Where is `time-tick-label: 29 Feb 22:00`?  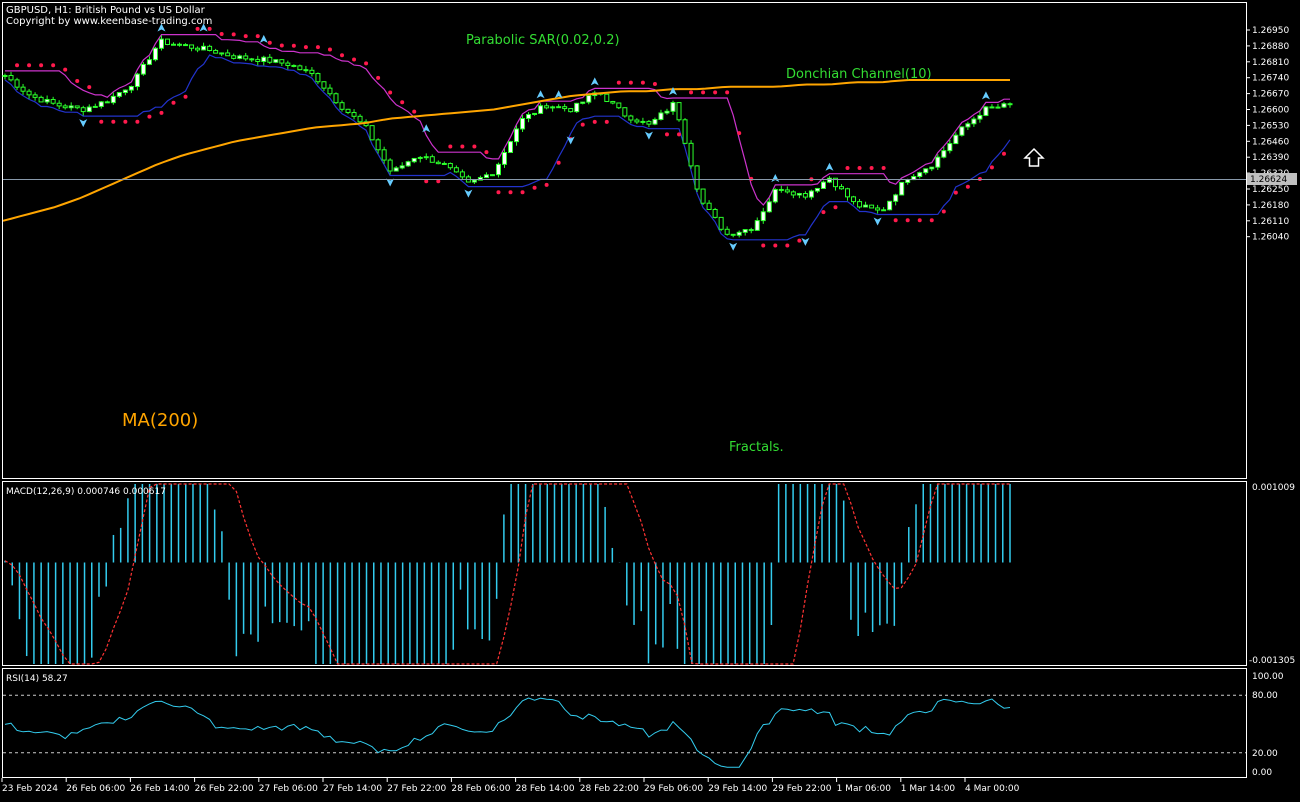 time-tick-label: 29 Feb 22:00 is located at coordinates (801, 789).